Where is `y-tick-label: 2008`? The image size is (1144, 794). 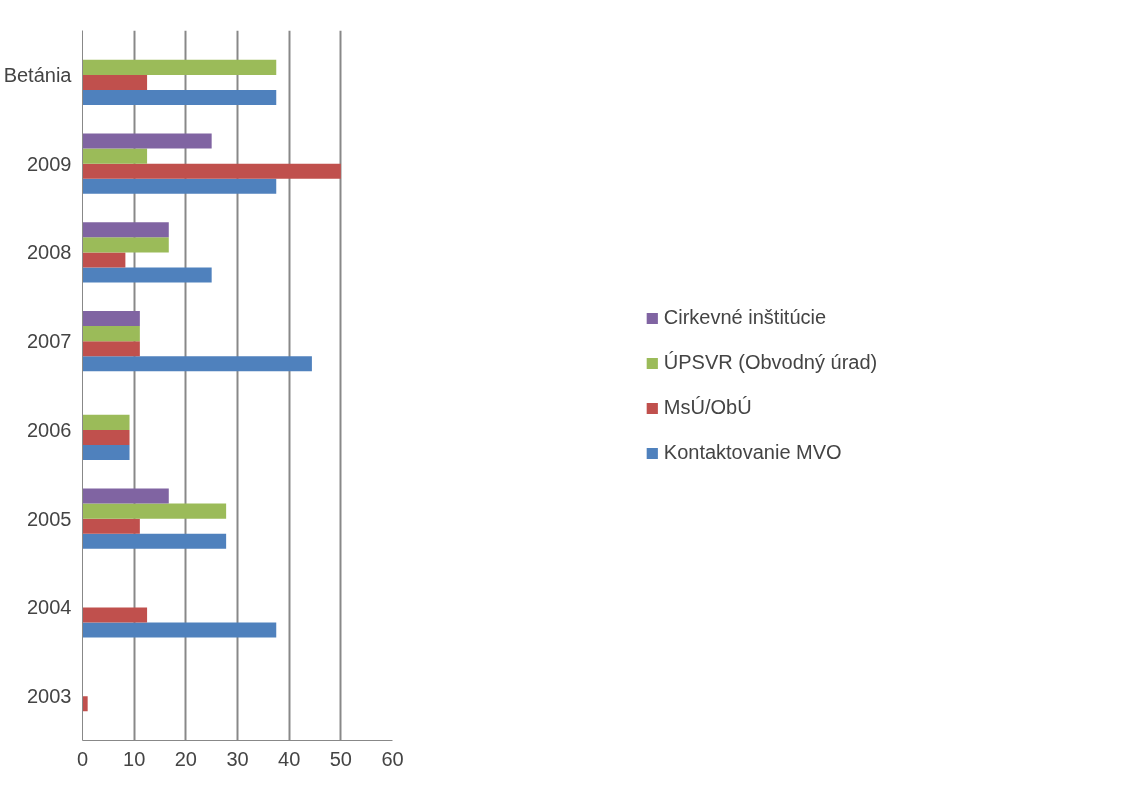
y-tick-label: 2008 is located at coordinates (49, 252).